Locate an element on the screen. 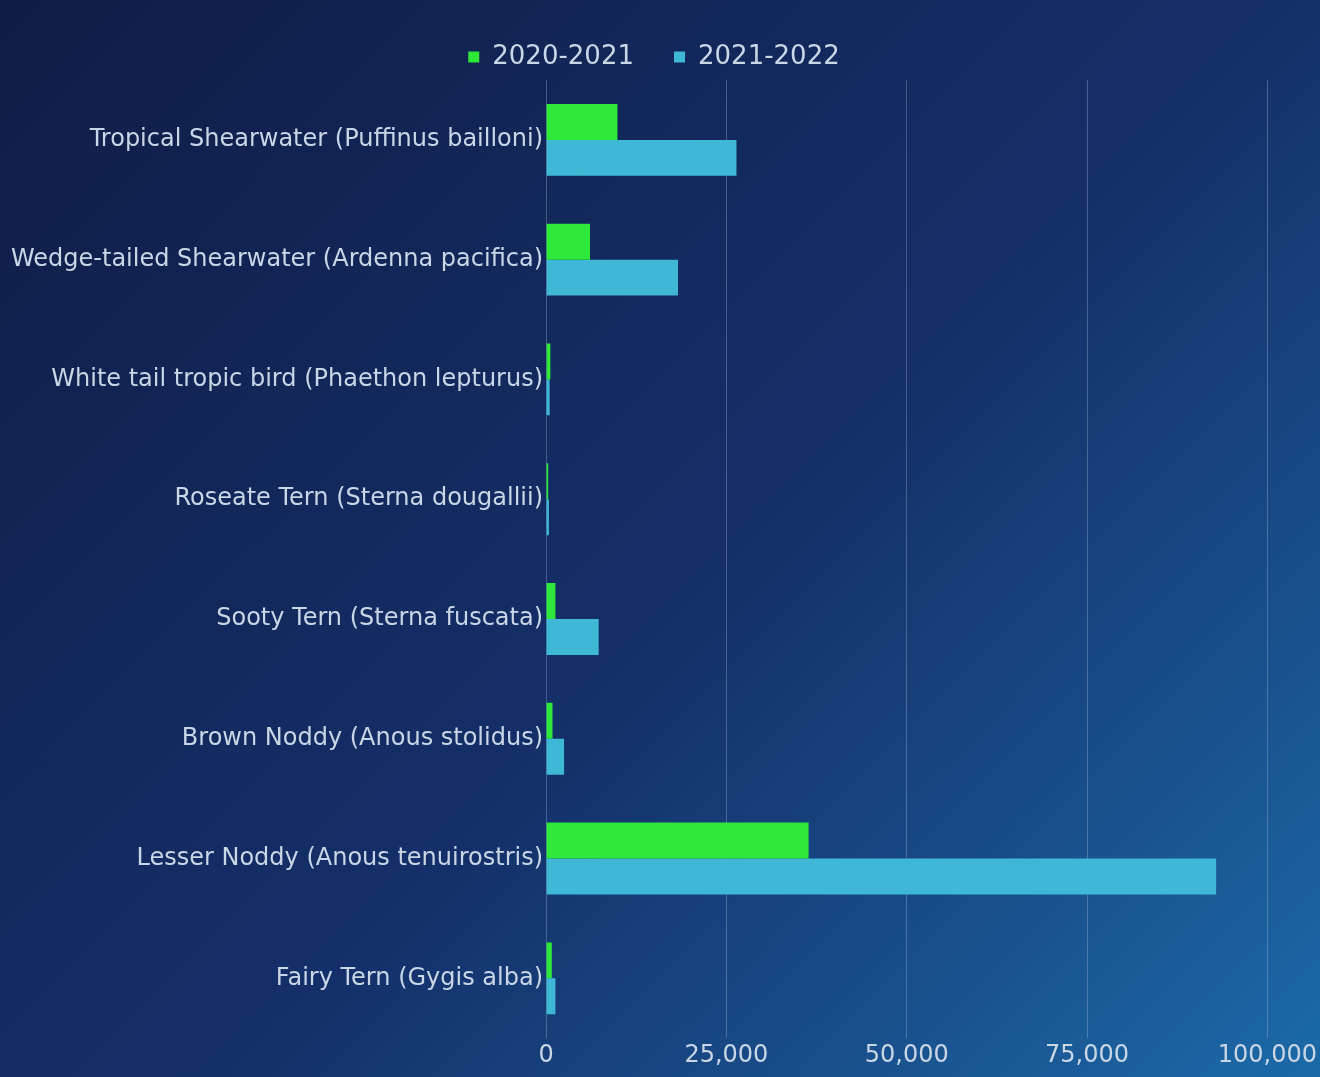 This screenshot has height=1077, width=1320. x-tick-label: 25,000 is located at coordinates (726, 1053).